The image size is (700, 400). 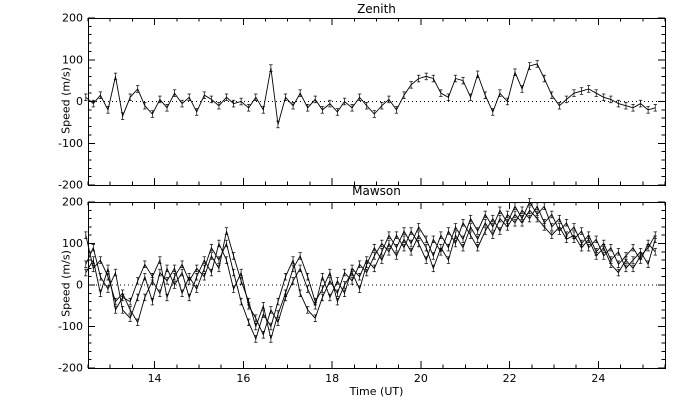 I want to click on x-tick-label: 14, so click(x=155, y=378).